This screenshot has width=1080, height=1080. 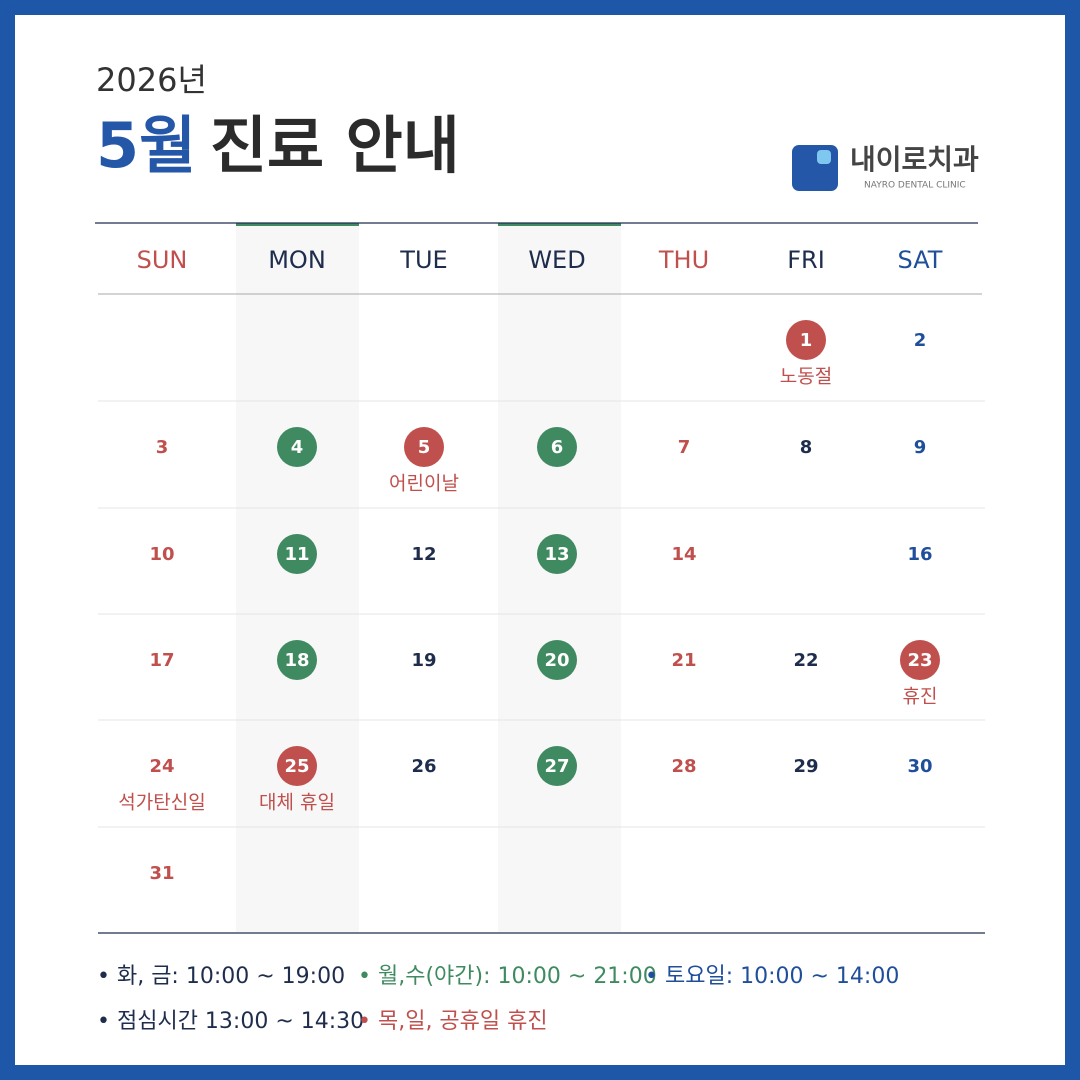 I want to click on day-cell: 23 휴진, so click(x=920, y=674).